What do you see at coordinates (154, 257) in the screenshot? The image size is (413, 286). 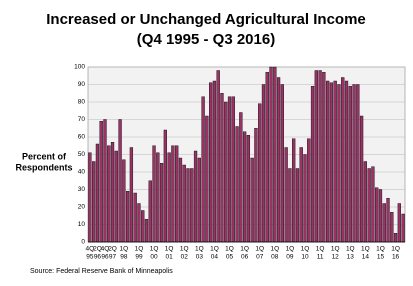 I see `x-tick-label: 00` at bounding box center [154, 257].